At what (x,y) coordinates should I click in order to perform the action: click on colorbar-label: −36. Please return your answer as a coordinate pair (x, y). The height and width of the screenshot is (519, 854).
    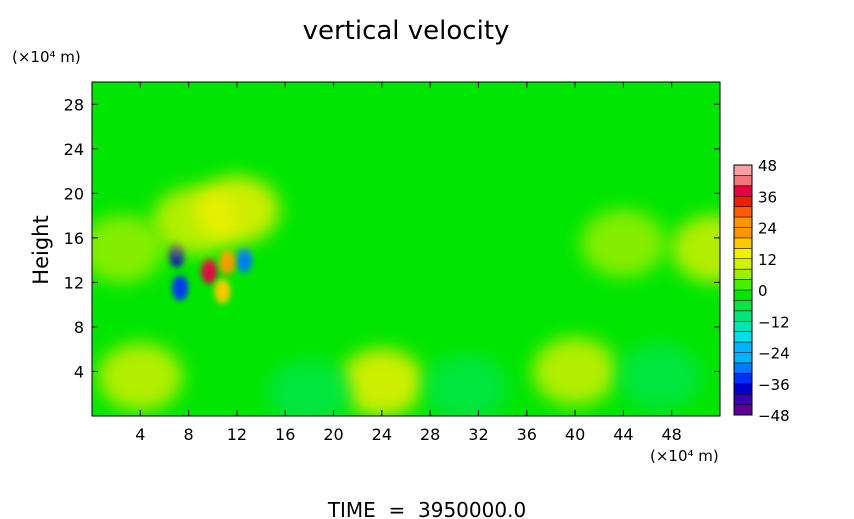
    Looking at the image, I should click on (774, 385).